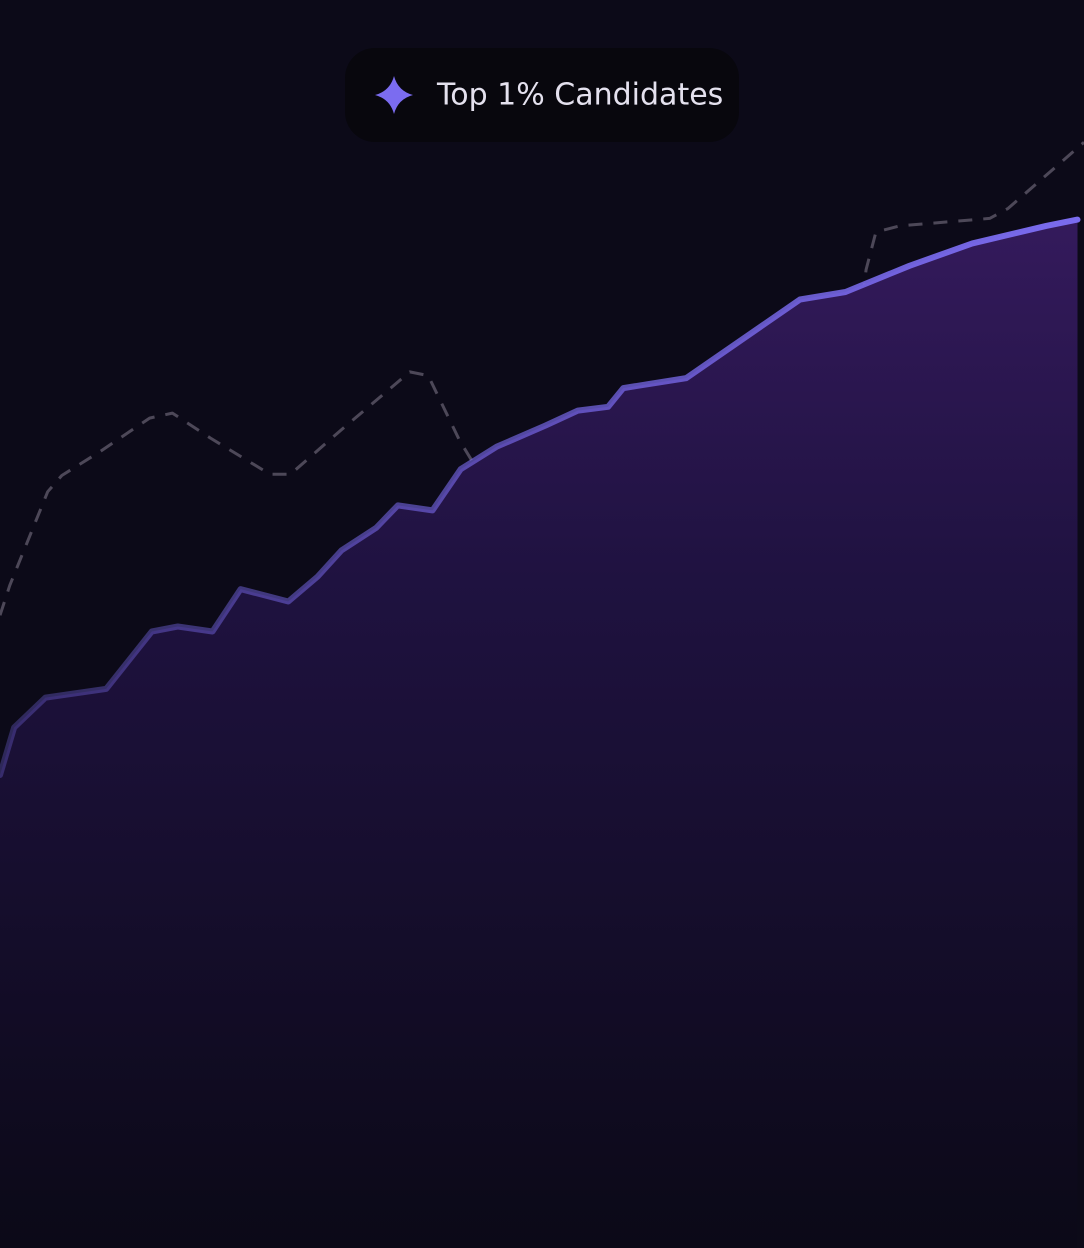  What do you see at coordinates (394, 95) in the screenshot?
I see `sparkle-icon` at bounding box center [394, 95].